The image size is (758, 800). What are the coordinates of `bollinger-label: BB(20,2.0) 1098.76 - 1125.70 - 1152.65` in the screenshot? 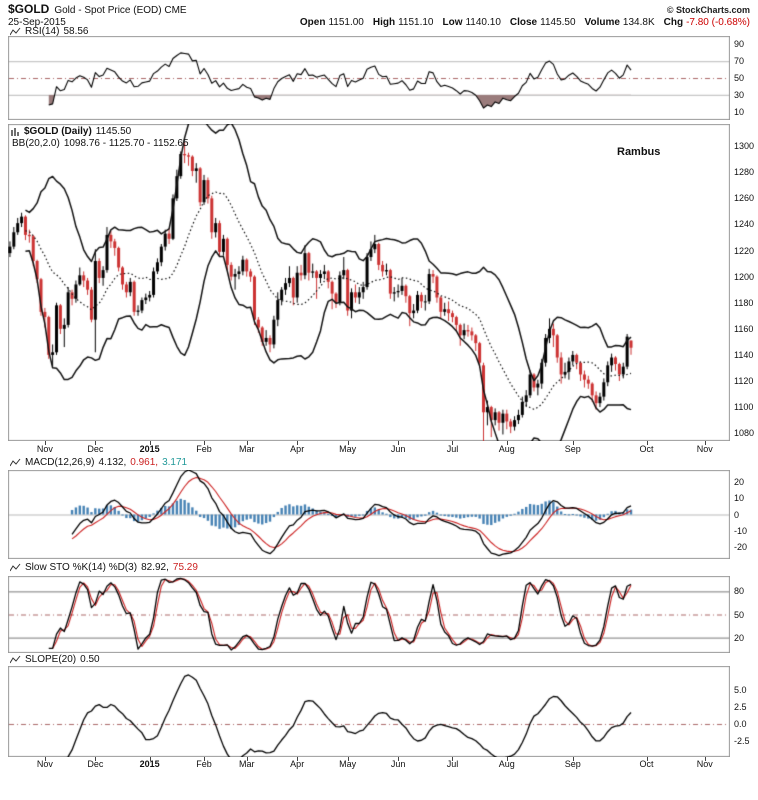 It's located at (100, 143).